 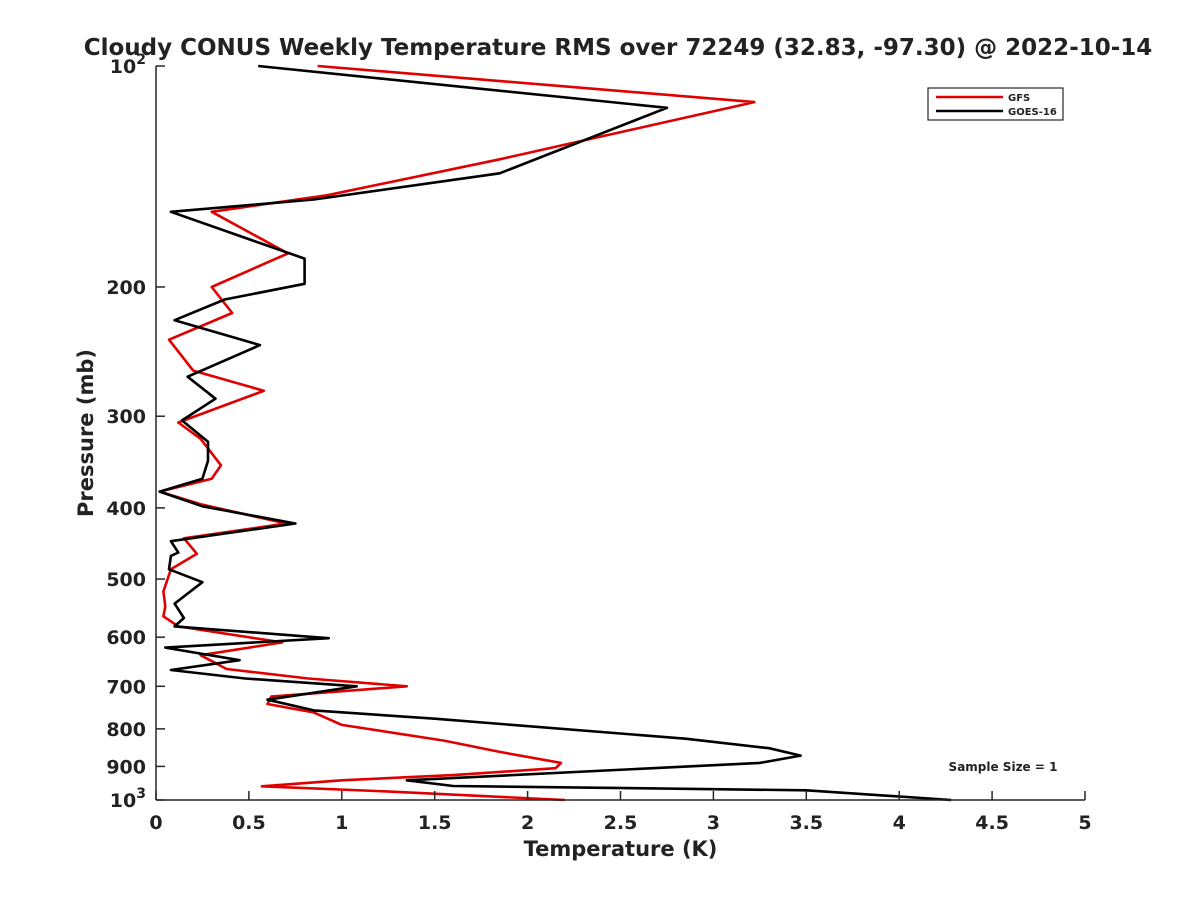 What do you see at coordinates (713, 823) in the screenshot?
I see `x-tick-label: 3` at bounding box center [713, 823].